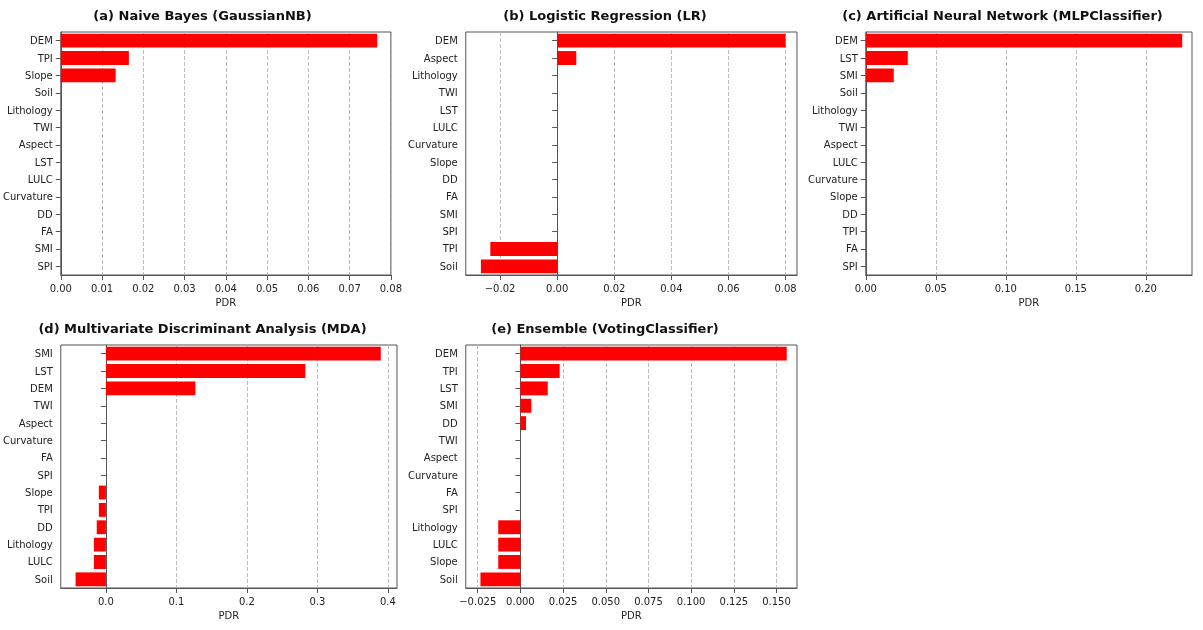 The width and height of the screenshot is (1203, 630). I want to click on chart-title: (e) Ensemble (VotingClassifier), so click(605, 328).